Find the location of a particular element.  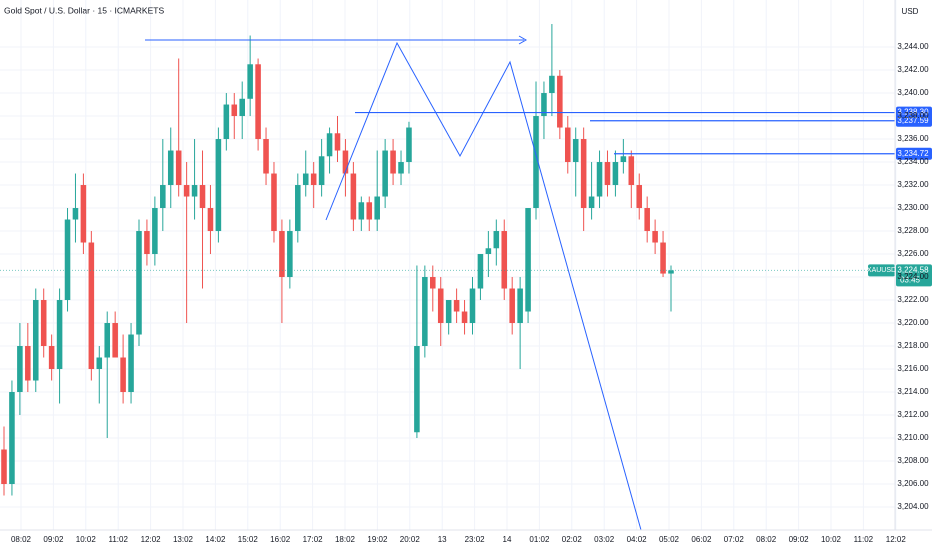

level-tag is located at coordinates (914, 153).